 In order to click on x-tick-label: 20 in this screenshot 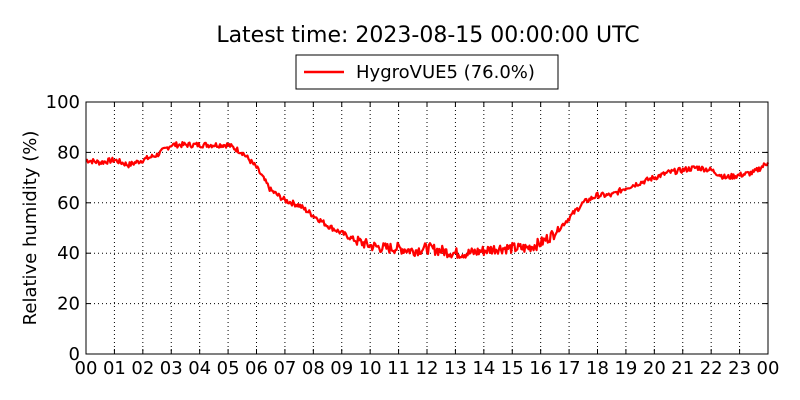, I will do `click(654, 368)`.